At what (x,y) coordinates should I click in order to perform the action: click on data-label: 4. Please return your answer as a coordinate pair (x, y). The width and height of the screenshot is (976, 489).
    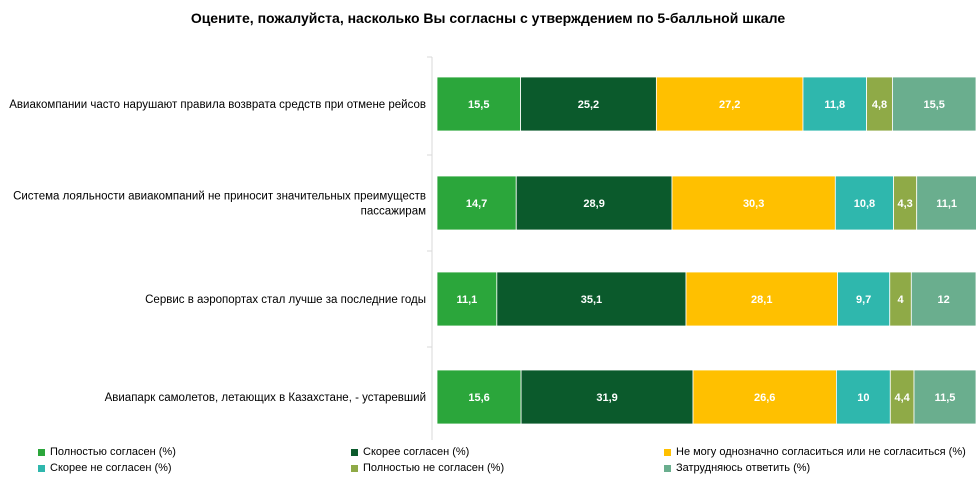
    Looking at the image, I should click on (900, 300).